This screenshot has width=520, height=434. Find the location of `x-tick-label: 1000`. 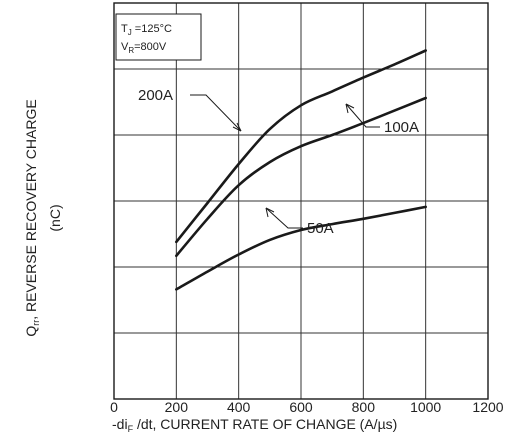

x-tick-label: 1000 is located at coordinates (425, 407).